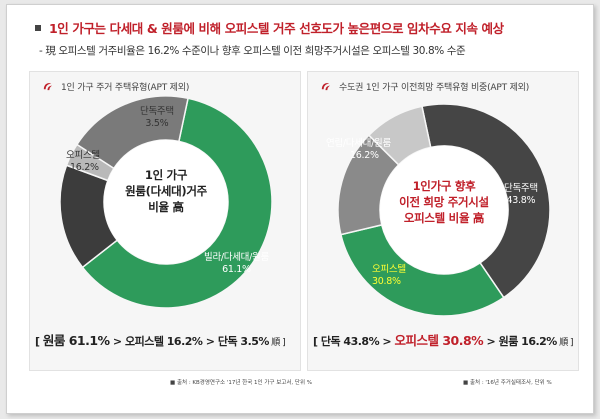 This screenshot has height=419, width=600. What do you see at coordinates (236, 257) in the screenshot?
I see `label-name: 빌라/다세대/원룸` at bounding box center [236, 257].